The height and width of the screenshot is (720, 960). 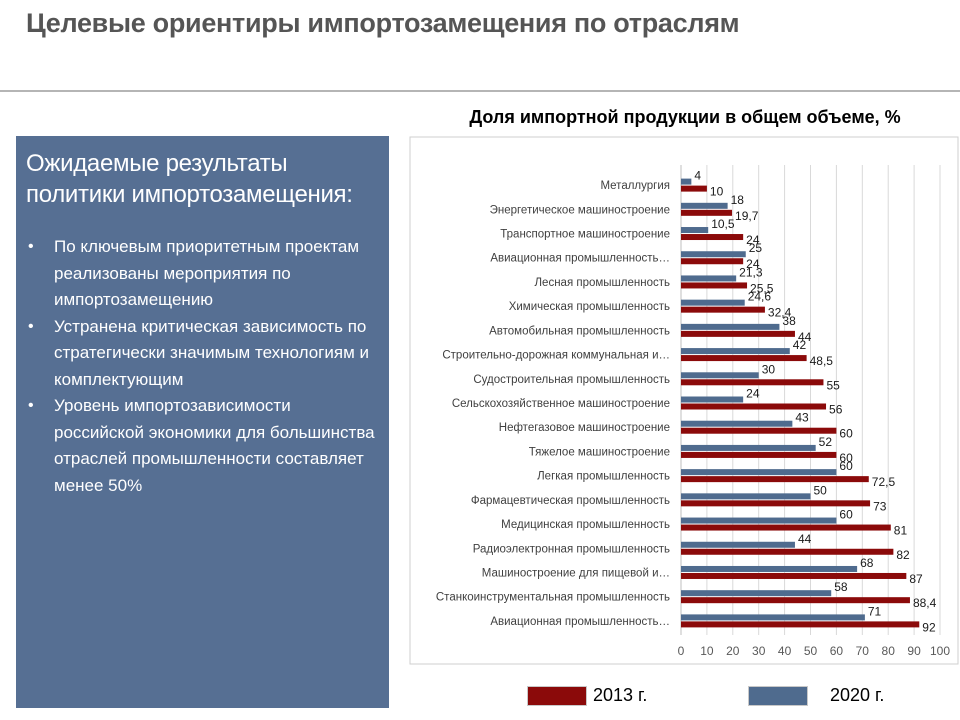 I want to click on data-label-2020: 21,3, so click(x=751, y=272).